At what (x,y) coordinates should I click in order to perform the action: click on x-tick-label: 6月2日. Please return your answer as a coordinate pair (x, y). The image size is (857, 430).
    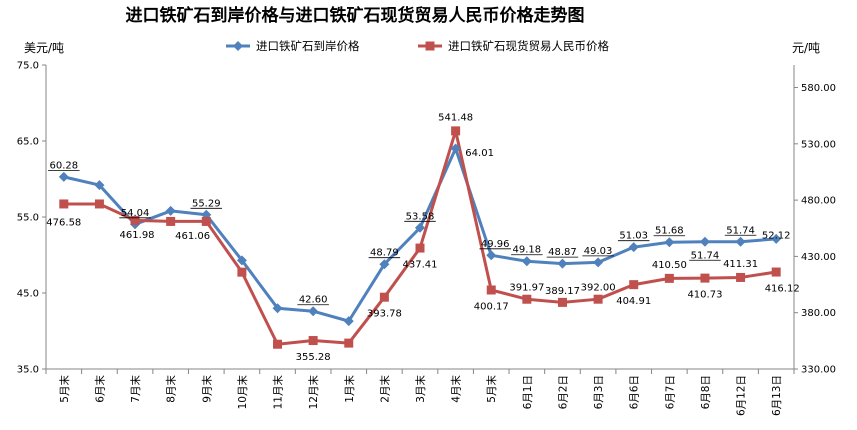
    Looking at the image, I should click on (563, 392).